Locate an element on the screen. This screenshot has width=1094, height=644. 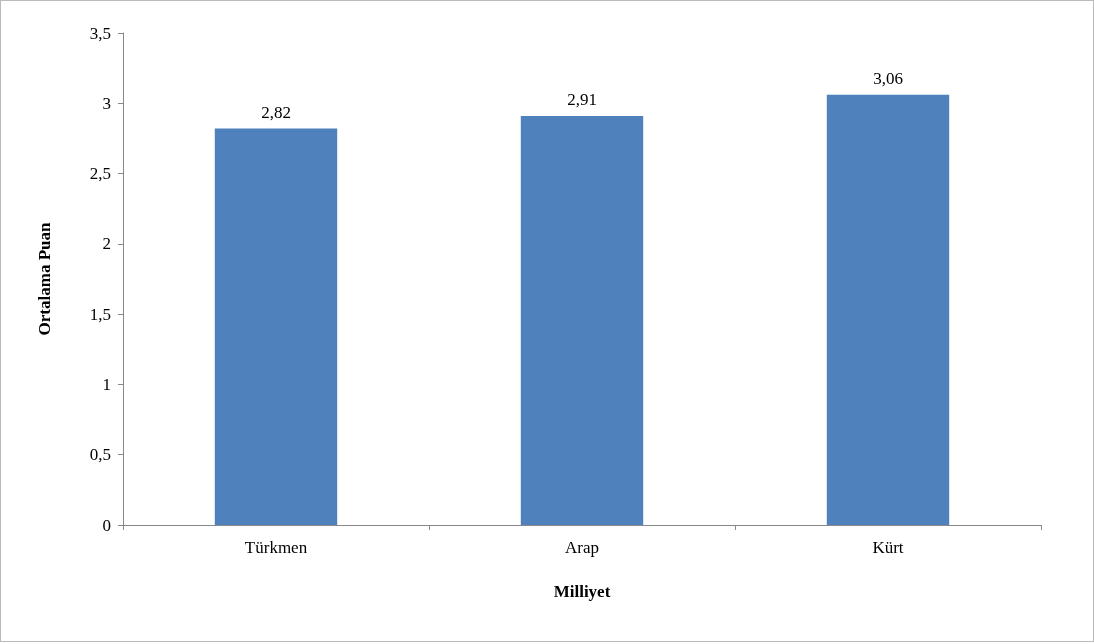
x-axis-title: Milliyet is located at coordinates (582, 591).